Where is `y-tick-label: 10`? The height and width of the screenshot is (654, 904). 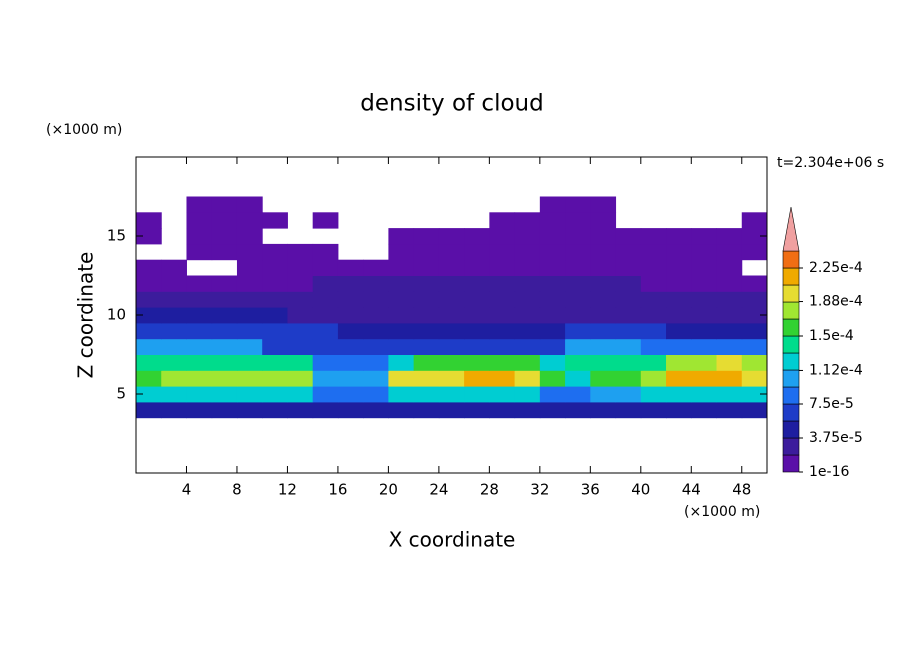
y-tick-label: 10 is located at coordinates (116, 315).